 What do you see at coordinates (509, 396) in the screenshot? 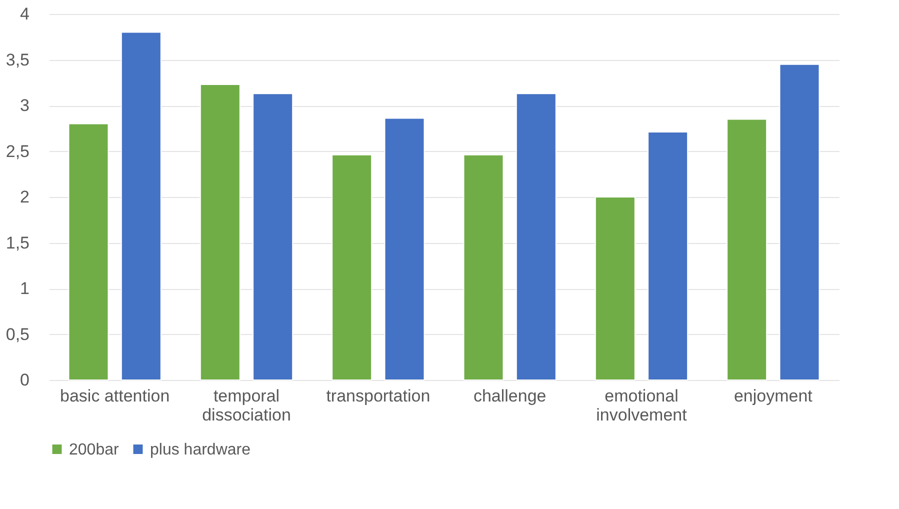
I see `x-tick-label: challenge` at bounding box center [509, 396].